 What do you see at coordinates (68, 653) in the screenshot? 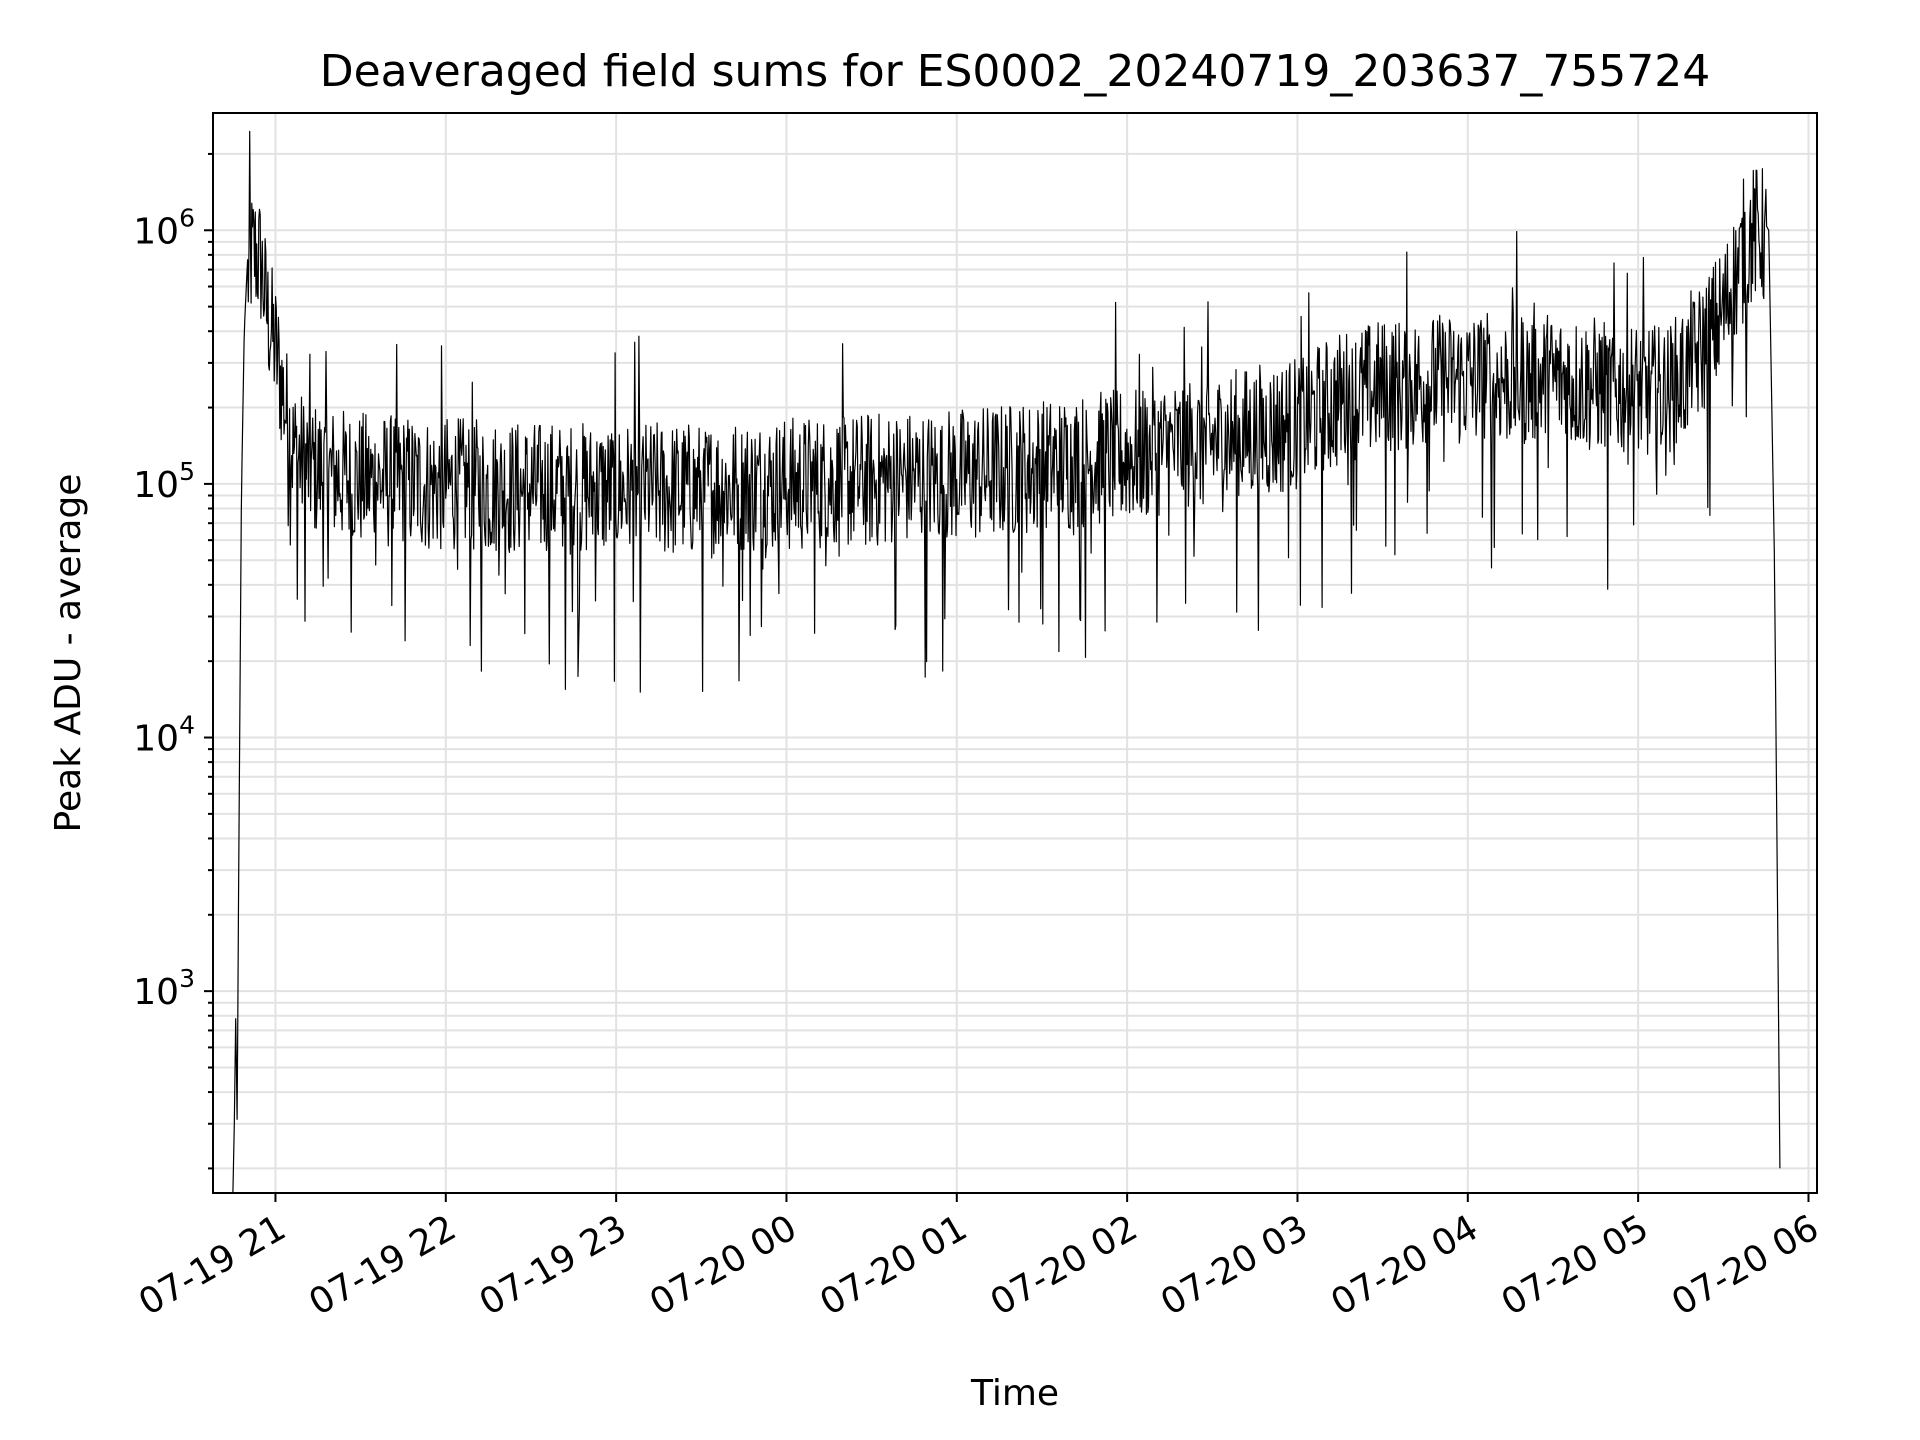
I see `y-axis-label: Peak ADU - average` at bounding box center [68, 653].